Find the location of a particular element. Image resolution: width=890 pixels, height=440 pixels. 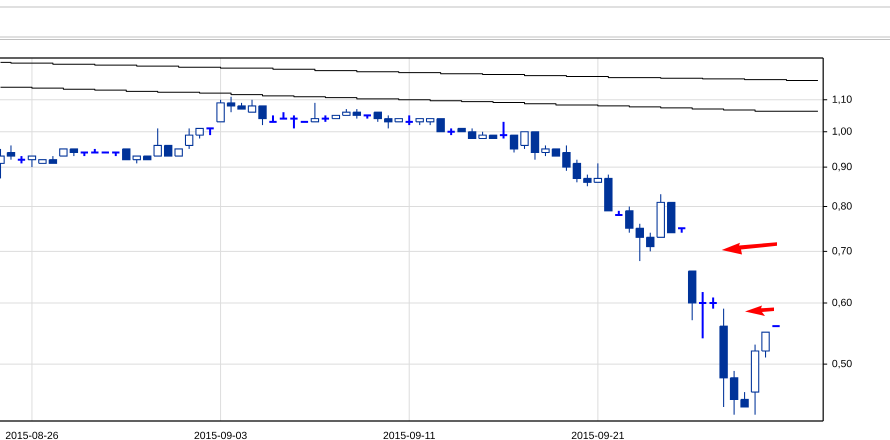

y-tick-label: 0,90 is located at coordinates (842, 167).